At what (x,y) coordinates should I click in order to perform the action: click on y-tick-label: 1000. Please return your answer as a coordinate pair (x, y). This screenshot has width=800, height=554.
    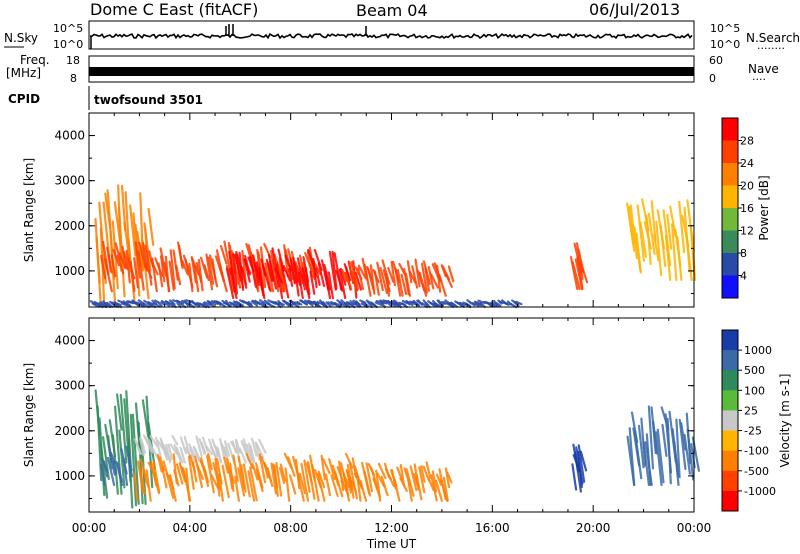
    Looking at the image, I should click on (69, 271).